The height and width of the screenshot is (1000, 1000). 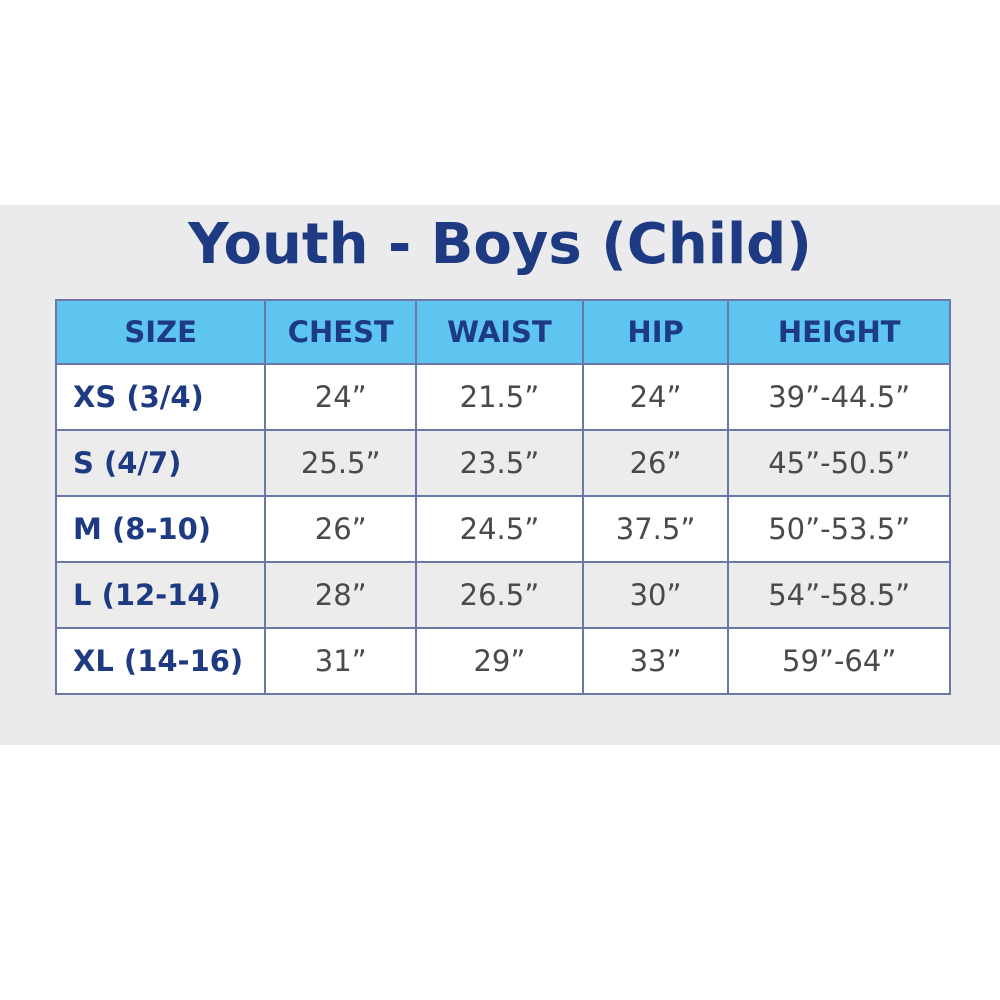 I want to click on cell-waist: 23.5”, so click(x=499, y=463).